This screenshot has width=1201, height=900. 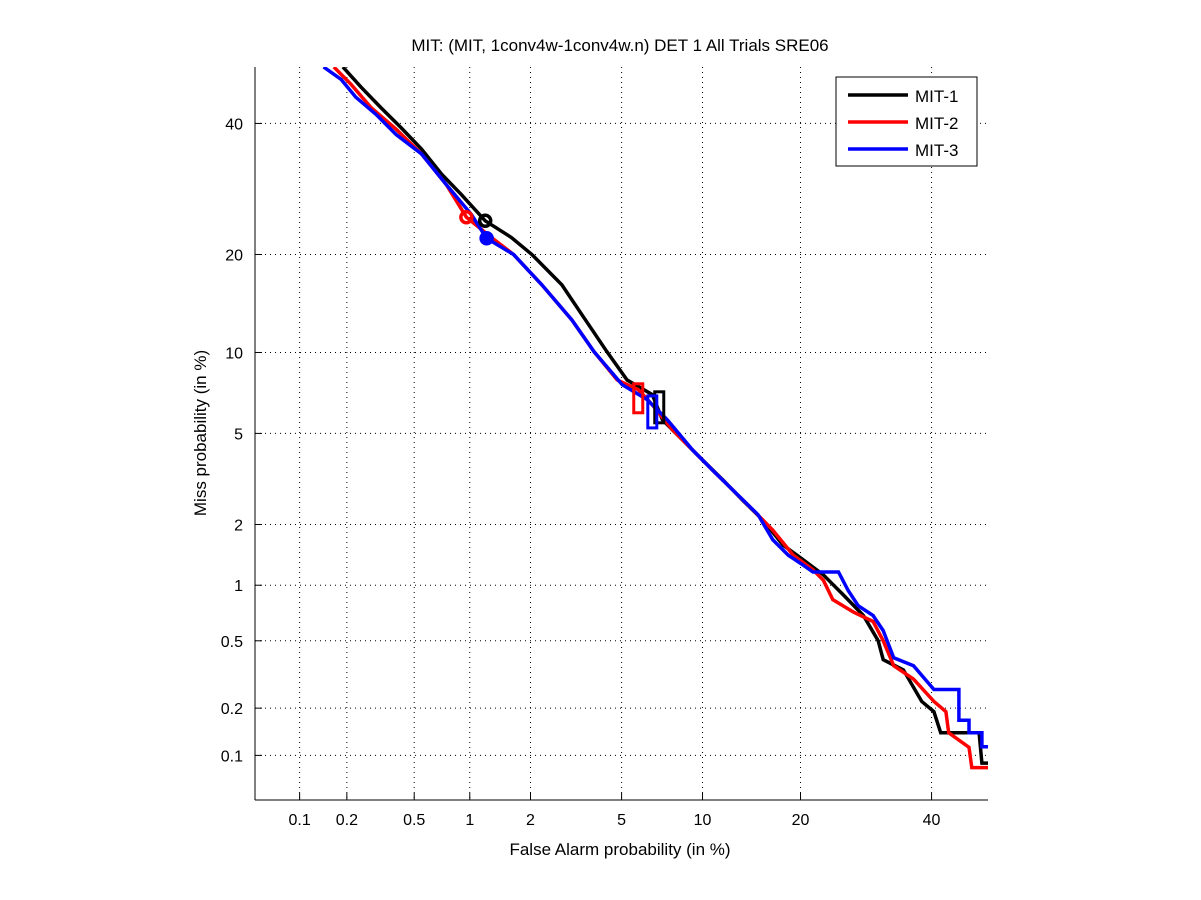 What do you see at coordinates (234, 255) in the screenshot?
I see `y-tick-label: 20` at bounding box center [234, 255].